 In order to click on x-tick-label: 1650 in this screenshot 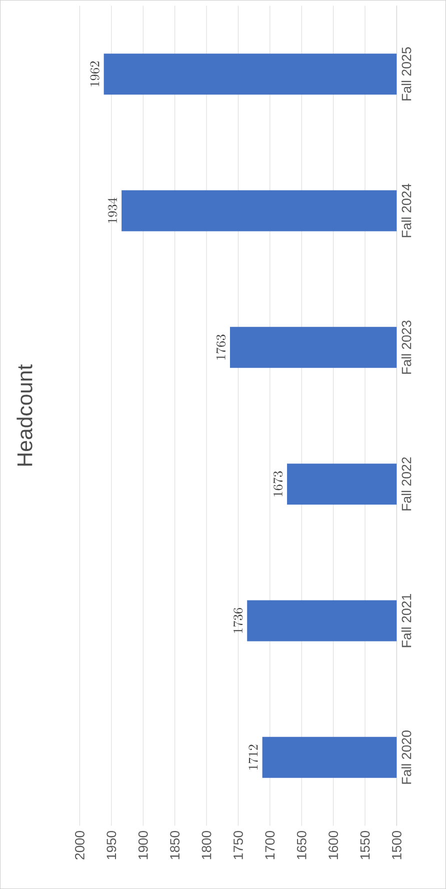, I will do `click(301, 845)`.